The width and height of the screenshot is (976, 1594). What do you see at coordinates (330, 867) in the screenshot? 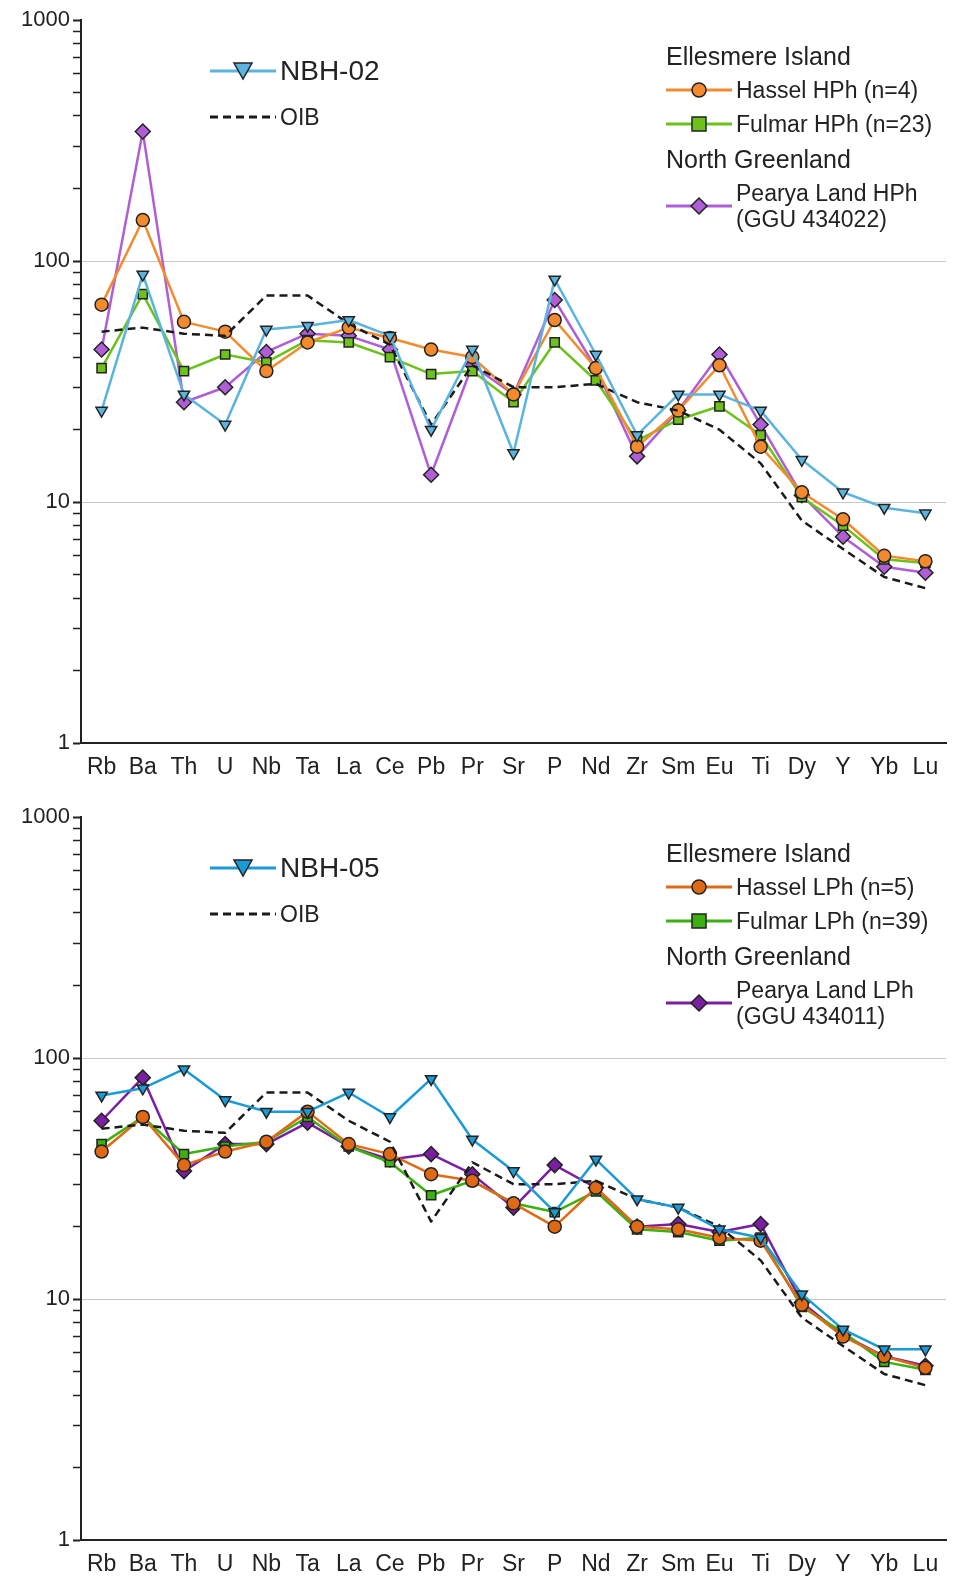
I see `legend-label: NBH-05` at bounding box center [330, 867].